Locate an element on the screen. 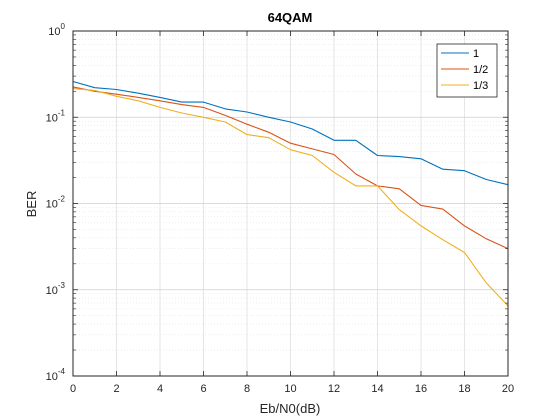 The image size is (560, 420). chart-title: 64QAM is located at coordinates (290, 17).